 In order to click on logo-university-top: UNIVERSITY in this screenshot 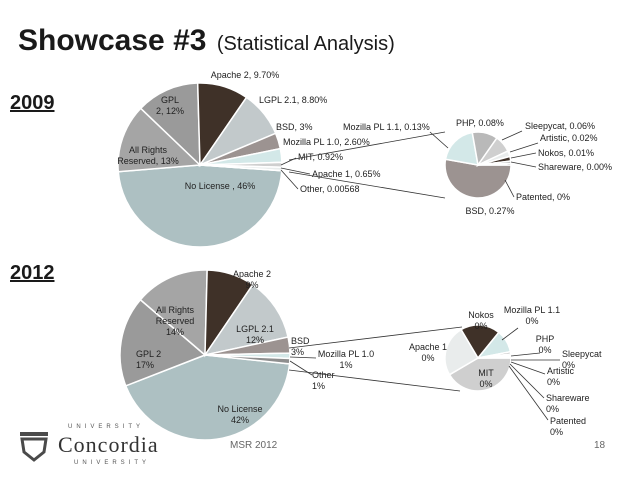, I will do `click(106, 427)`.